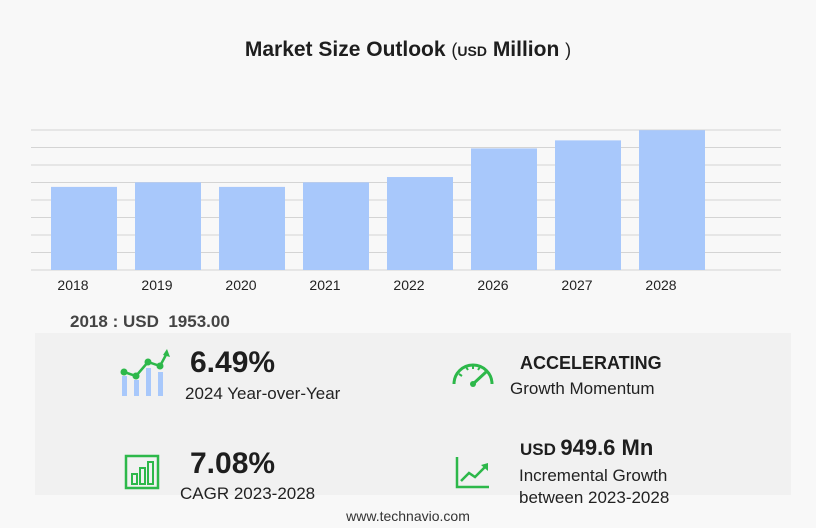 The width and height of the screenshot is (816, 528). What do you see at coordinates (473, 375) in the screenshot?
I see `speedometer-icon` at bounding box center [473, 375].